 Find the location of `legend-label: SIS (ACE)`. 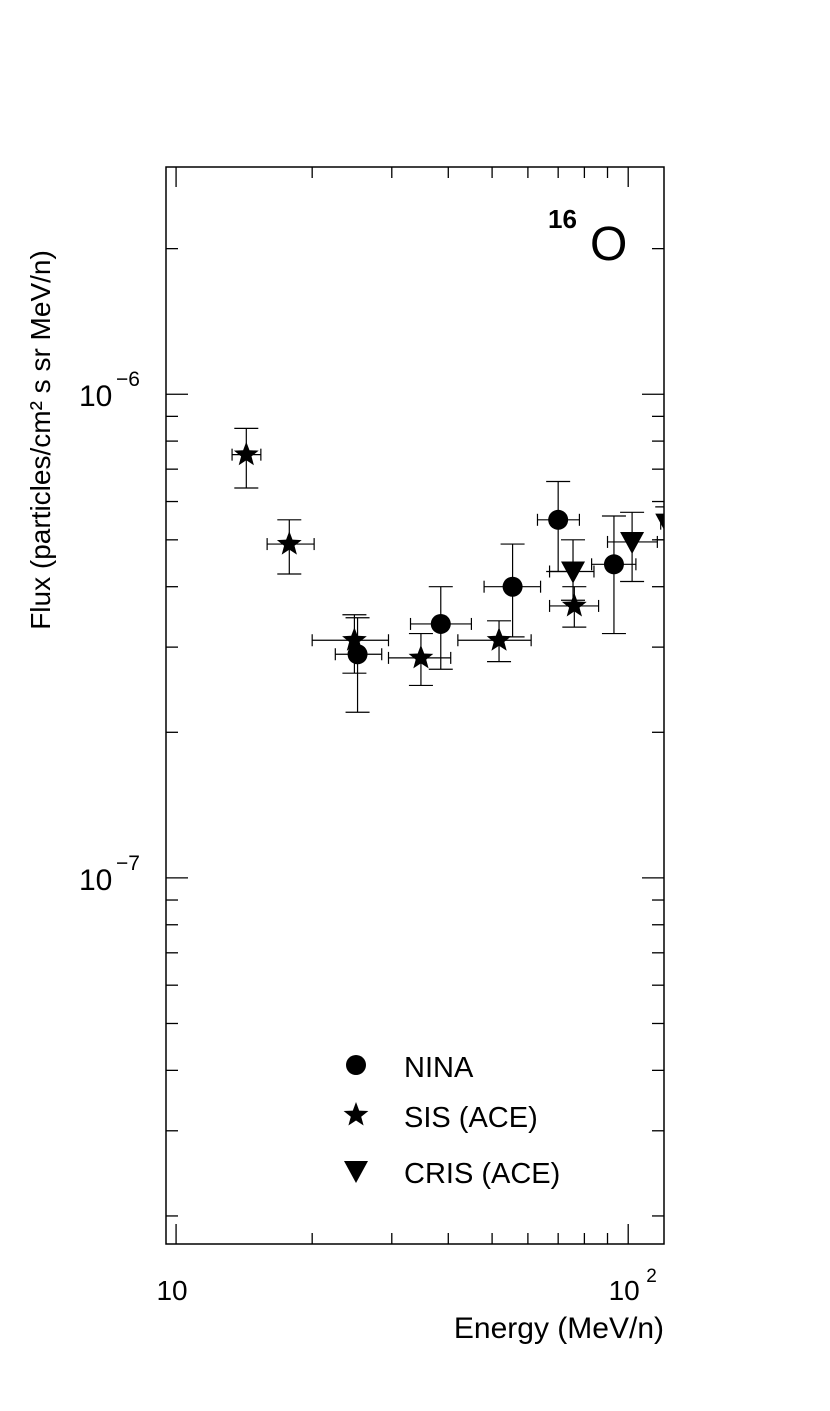

legend-label: SIS (ACE) is located at coordinates (471, 1118).